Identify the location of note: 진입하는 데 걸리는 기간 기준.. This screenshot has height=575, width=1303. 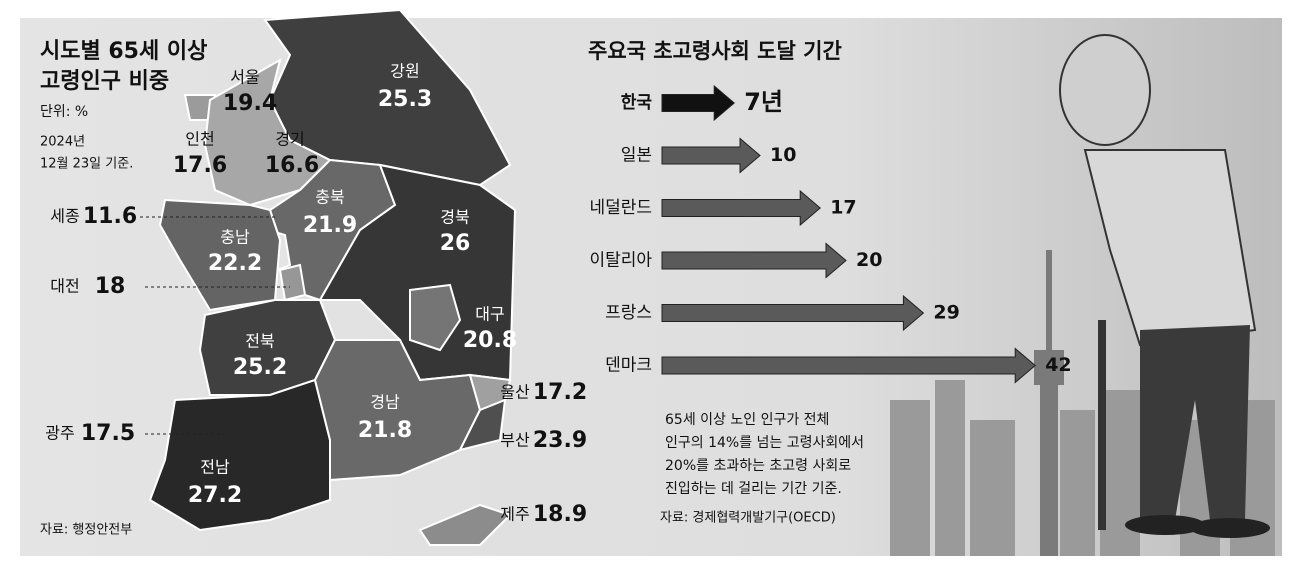
(753, 489).